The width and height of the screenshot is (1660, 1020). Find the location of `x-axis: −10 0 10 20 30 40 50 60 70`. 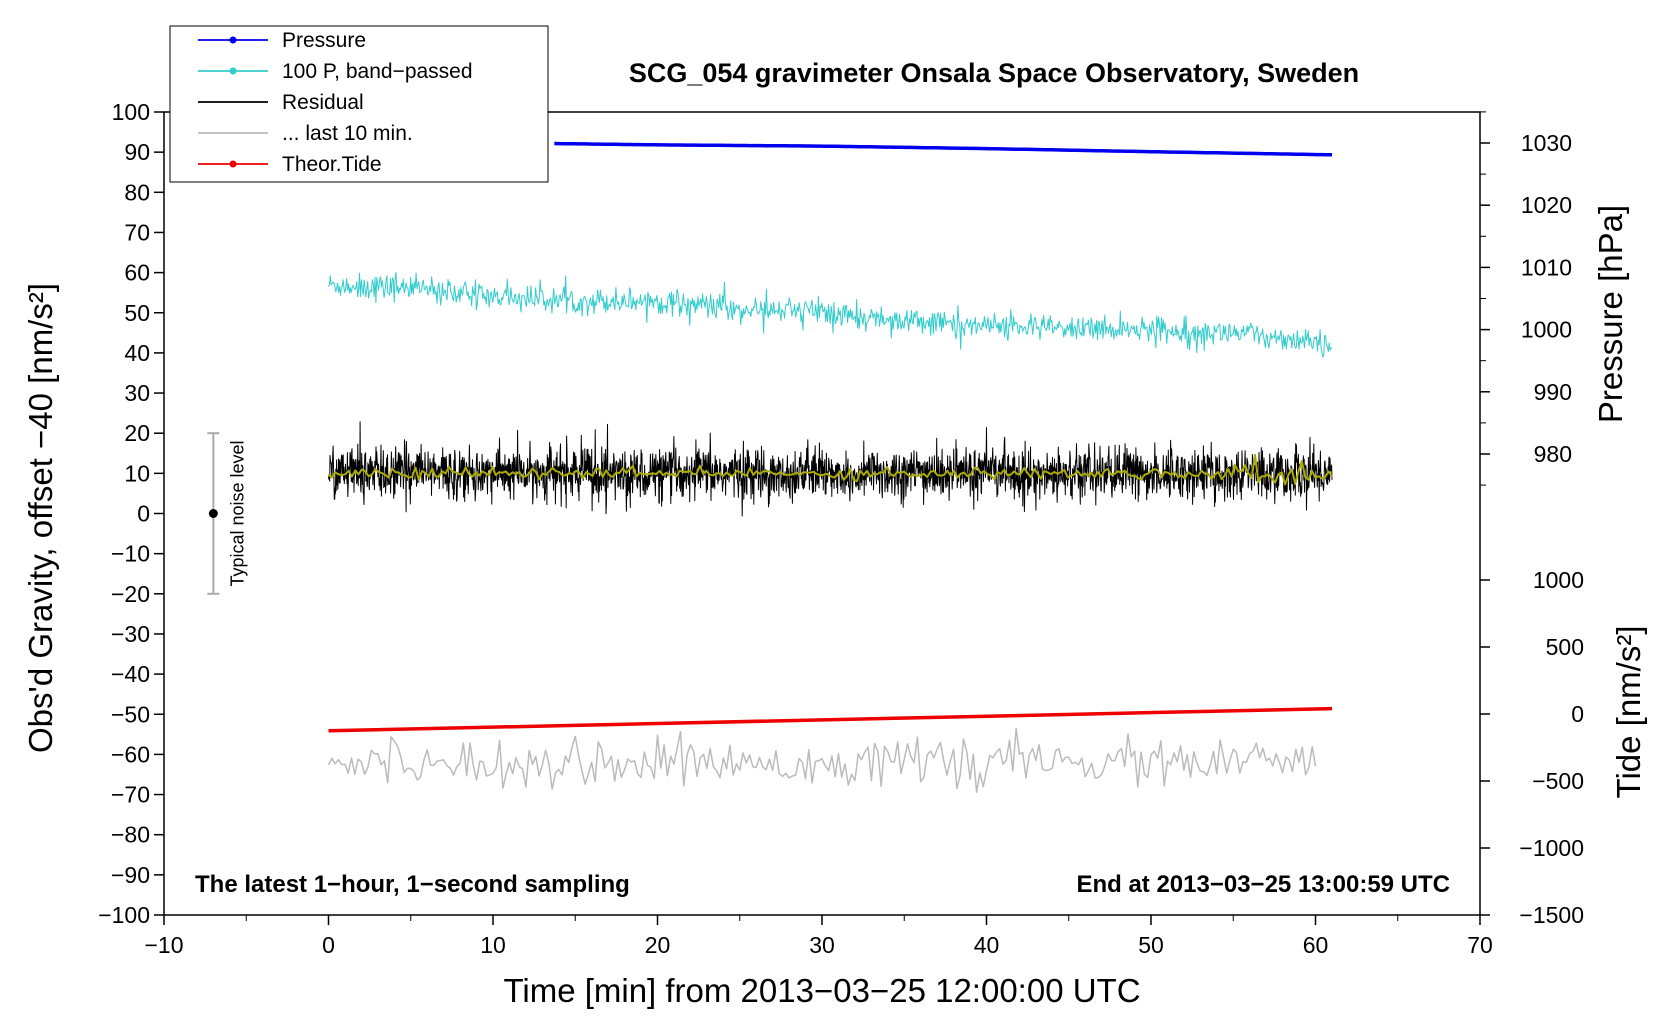

x-axis: −10 0 10 20 30 40 50 60 70 is located at coordinates (818, 936).